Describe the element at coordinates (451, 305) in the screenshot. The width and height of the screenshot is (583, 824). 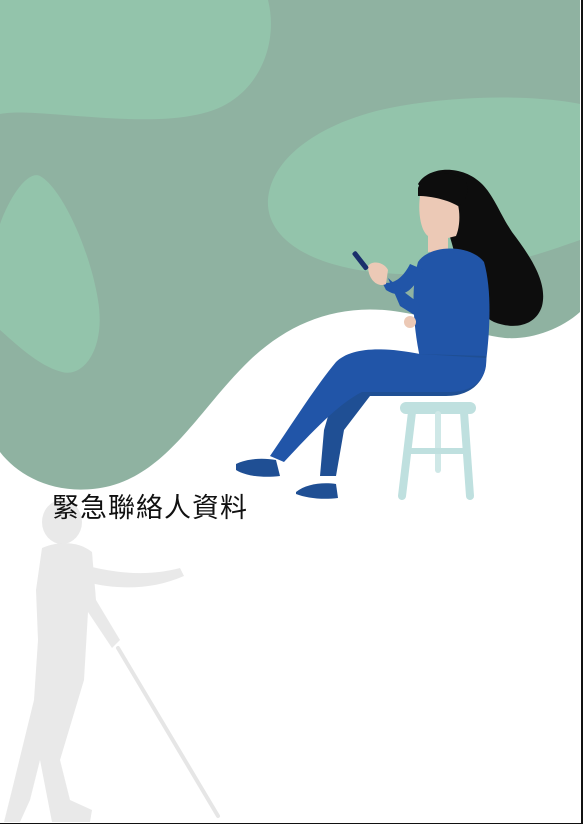
I see `sweater-shape` at that location.